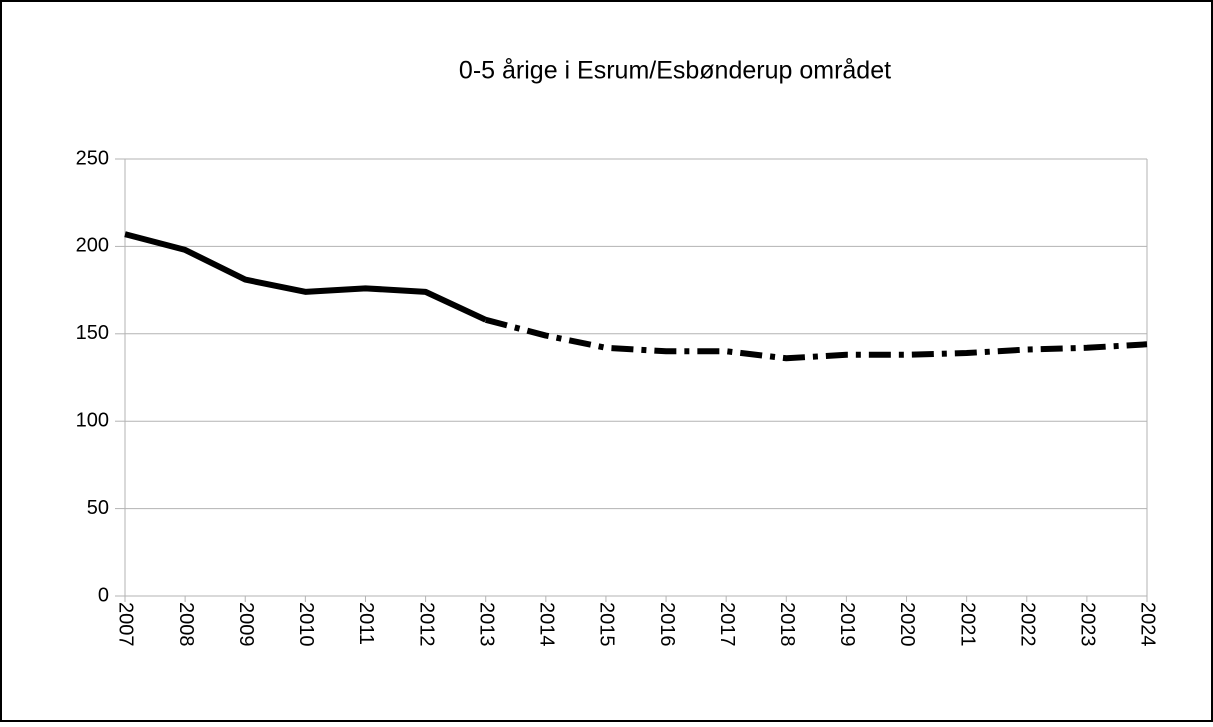  What do you see at coordinates (675, 71) in the screenshot?
I see `chart-title: 0-5 årige i Esrum/Esbønderup området` at bounding box center [675, 71].